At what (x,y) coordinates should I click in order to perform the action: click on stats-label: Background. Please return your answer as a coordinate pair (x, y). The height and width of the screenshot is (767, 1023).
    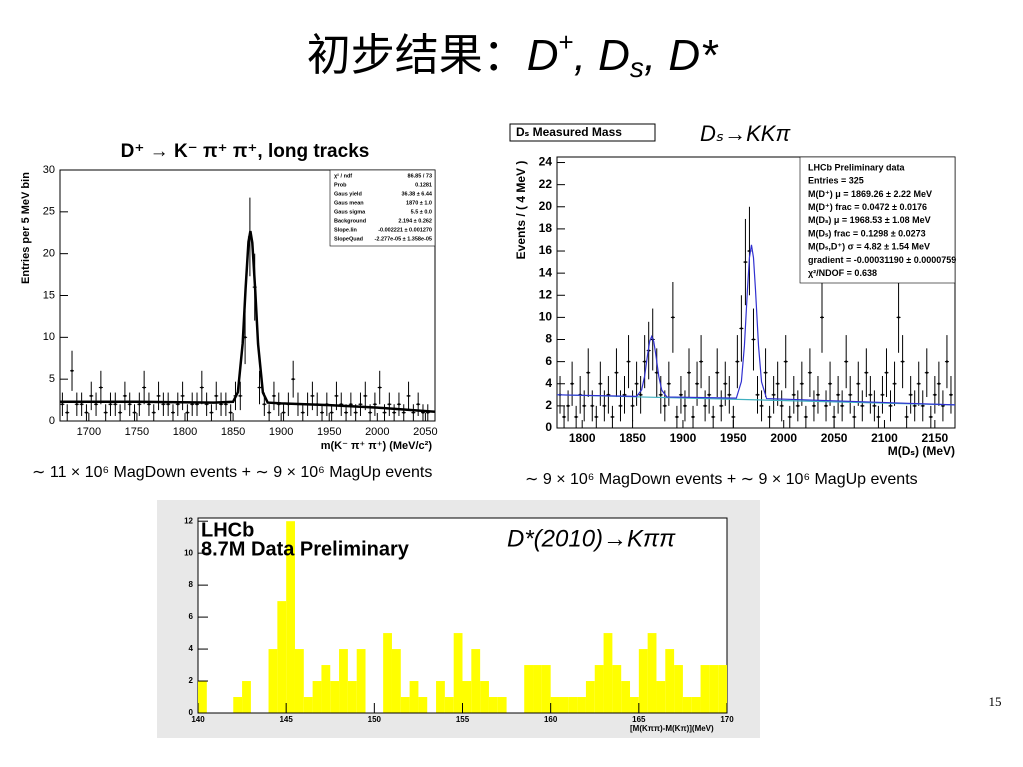
    Looking at the image, I should click on (350, 221).